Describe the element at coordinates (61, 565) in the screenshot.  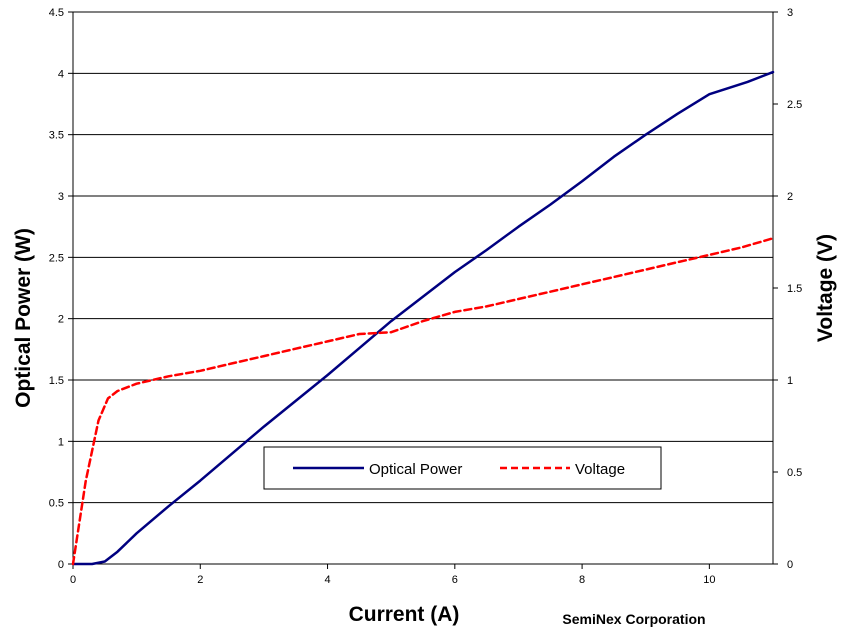
I see `y-tick-label: 0` at that location.